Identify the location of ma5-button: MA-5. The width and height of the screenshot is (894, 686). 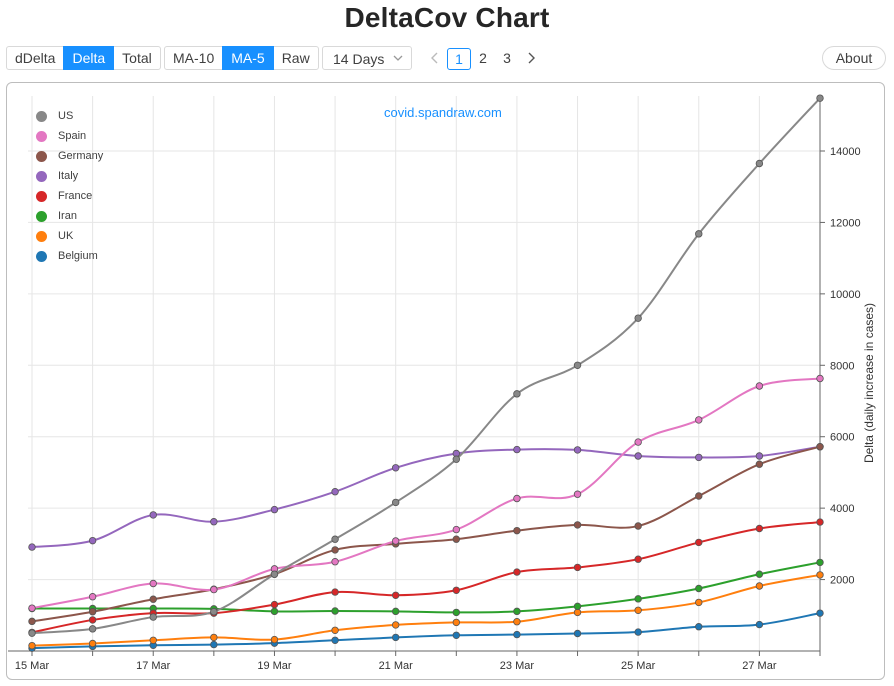
(248, 58).